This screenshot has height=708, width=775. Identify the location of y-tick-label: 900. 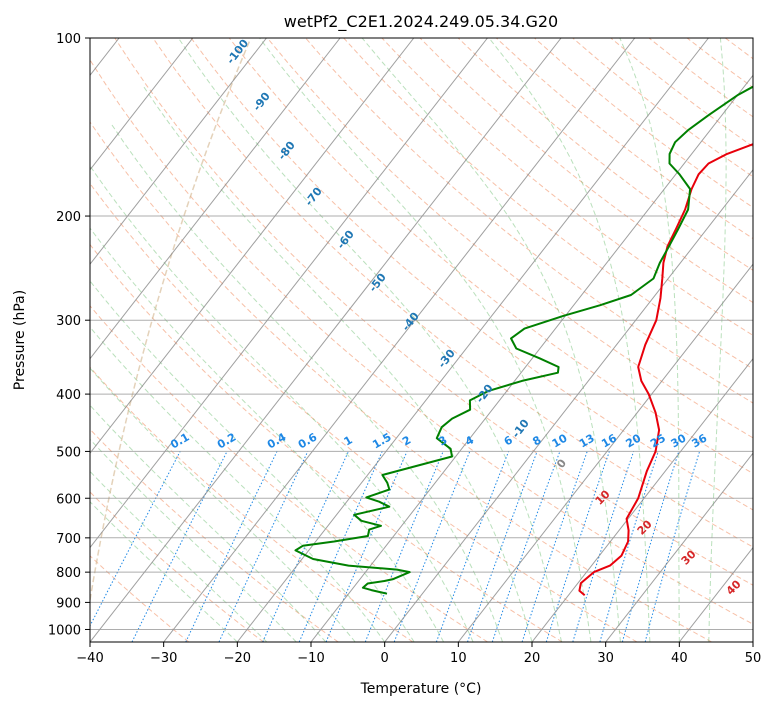
(68, 603).